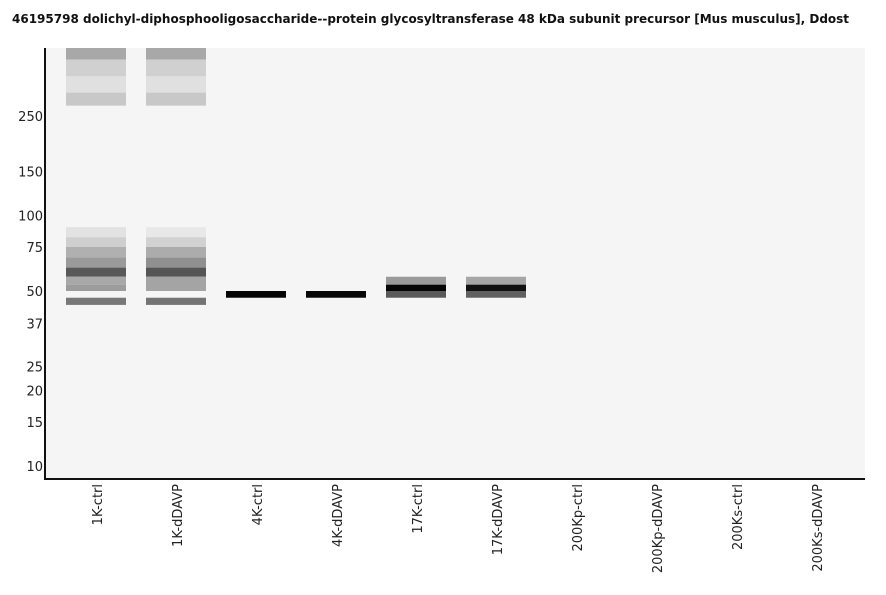 This screenshot has width=886, height=595. What do you see at coordinates (418, 509) in the screenshot?
I see `lane-label: 17K-ctrl` at bounding box center [418, 509].